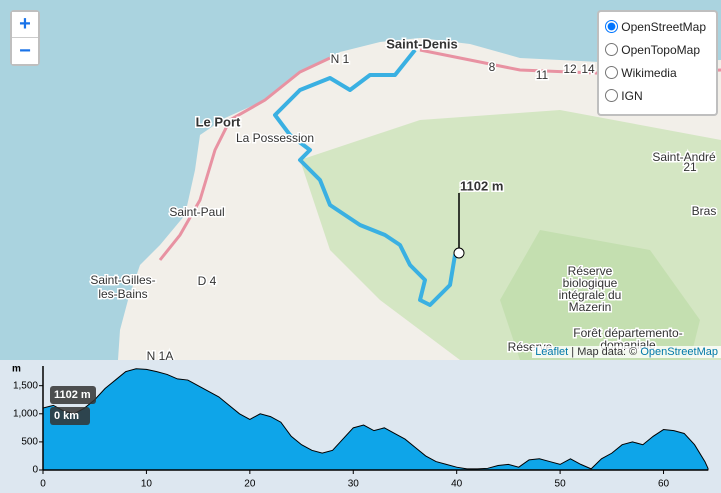 The height and width of the screenshot is (493, 721). What do you see at coordinates (35, 470) in the screenshot?
I see `y-tick-label: 0` at bounding box center [35, 470].